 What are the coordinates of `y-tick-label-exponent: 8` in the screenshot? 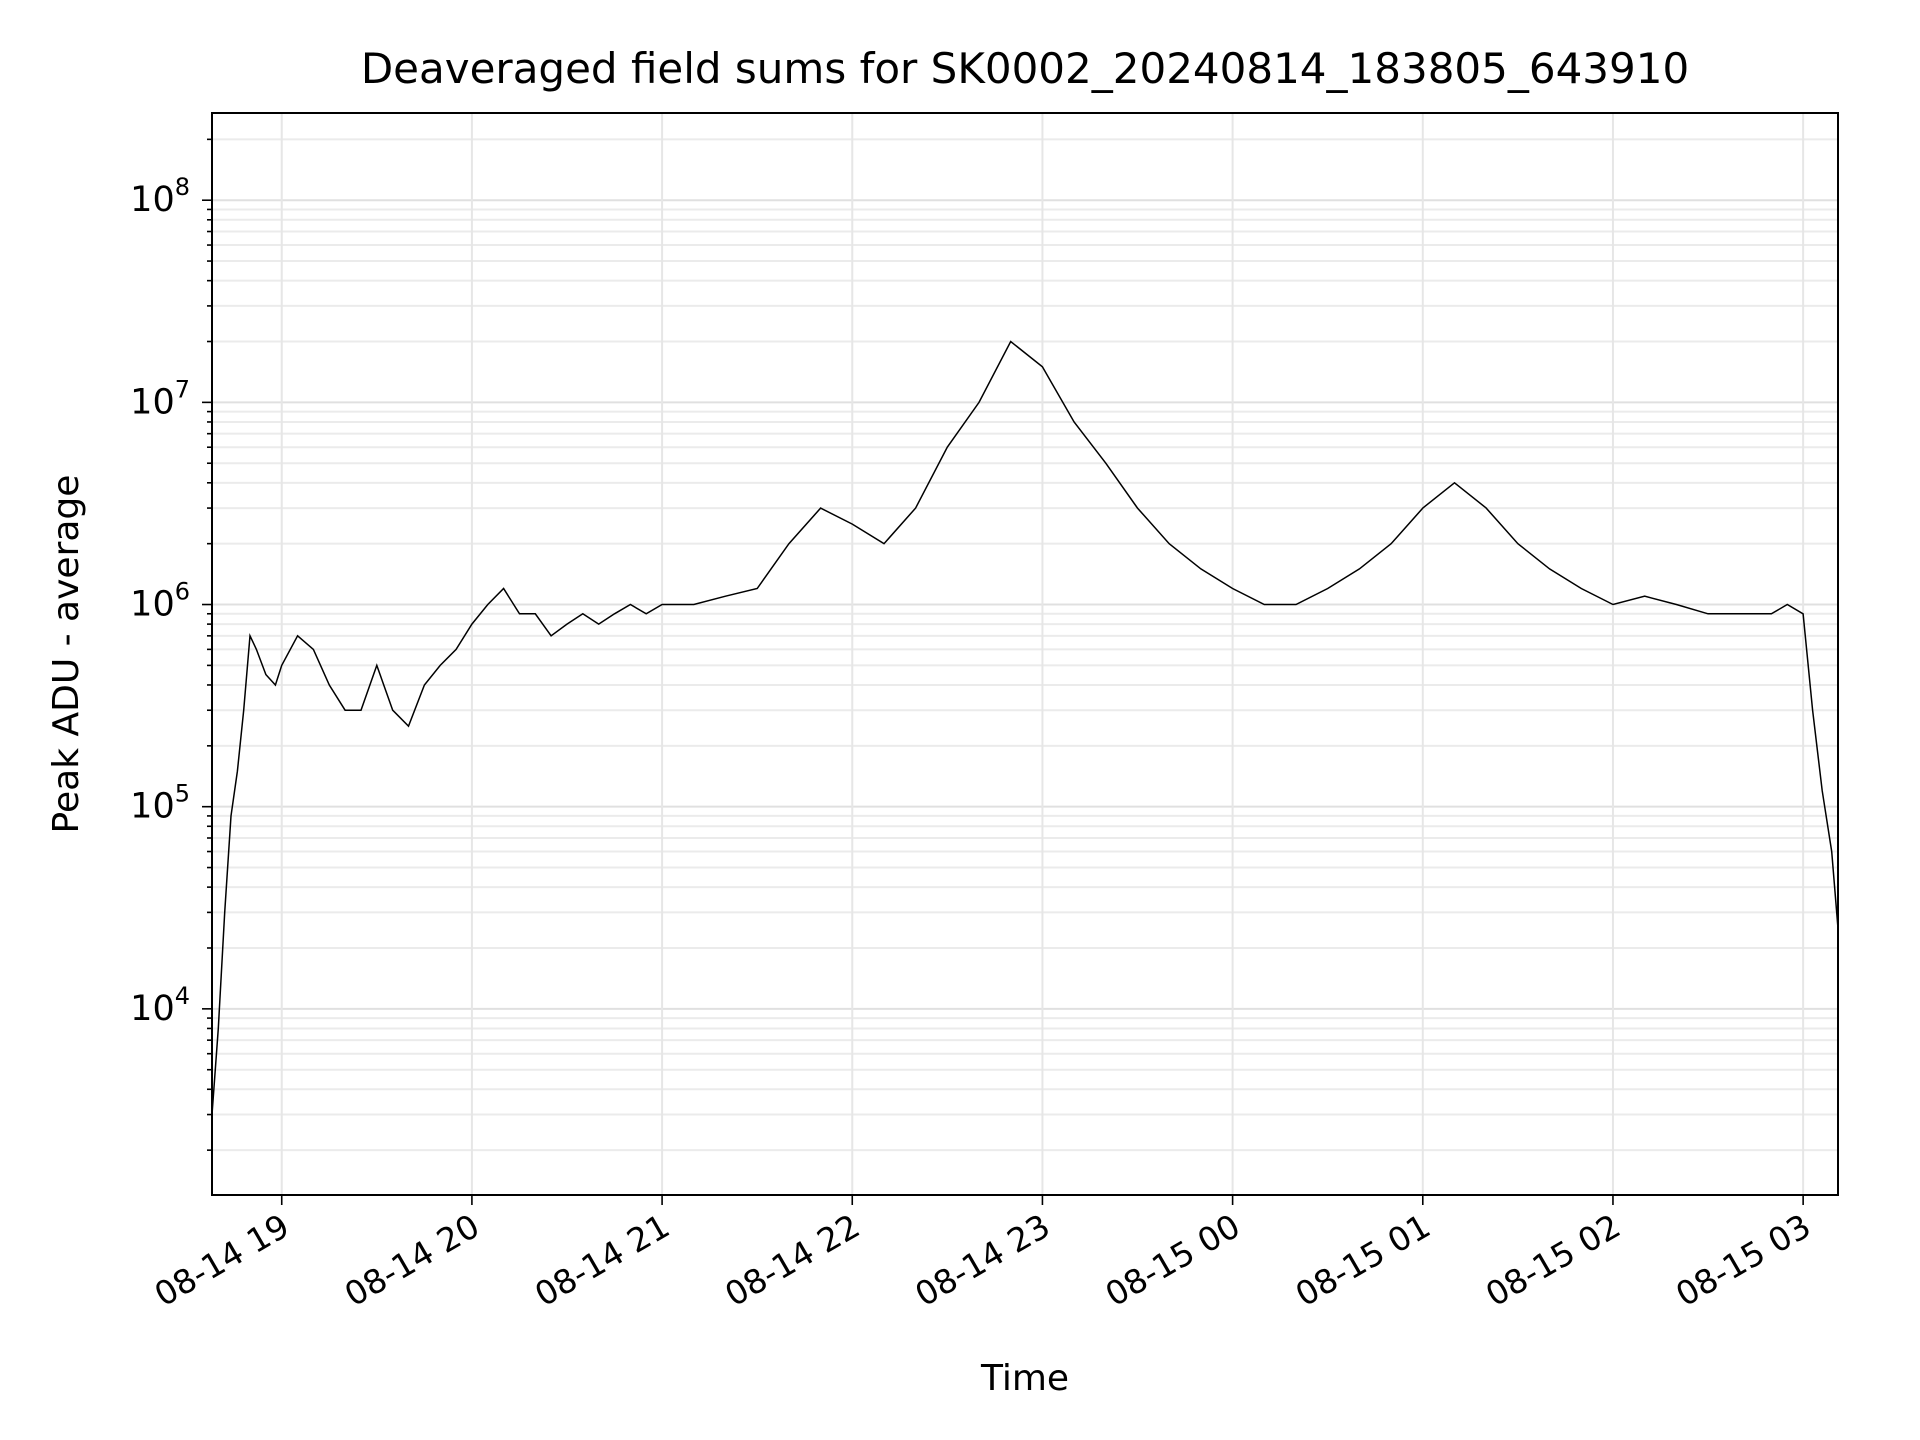 It's located at (182, 187).